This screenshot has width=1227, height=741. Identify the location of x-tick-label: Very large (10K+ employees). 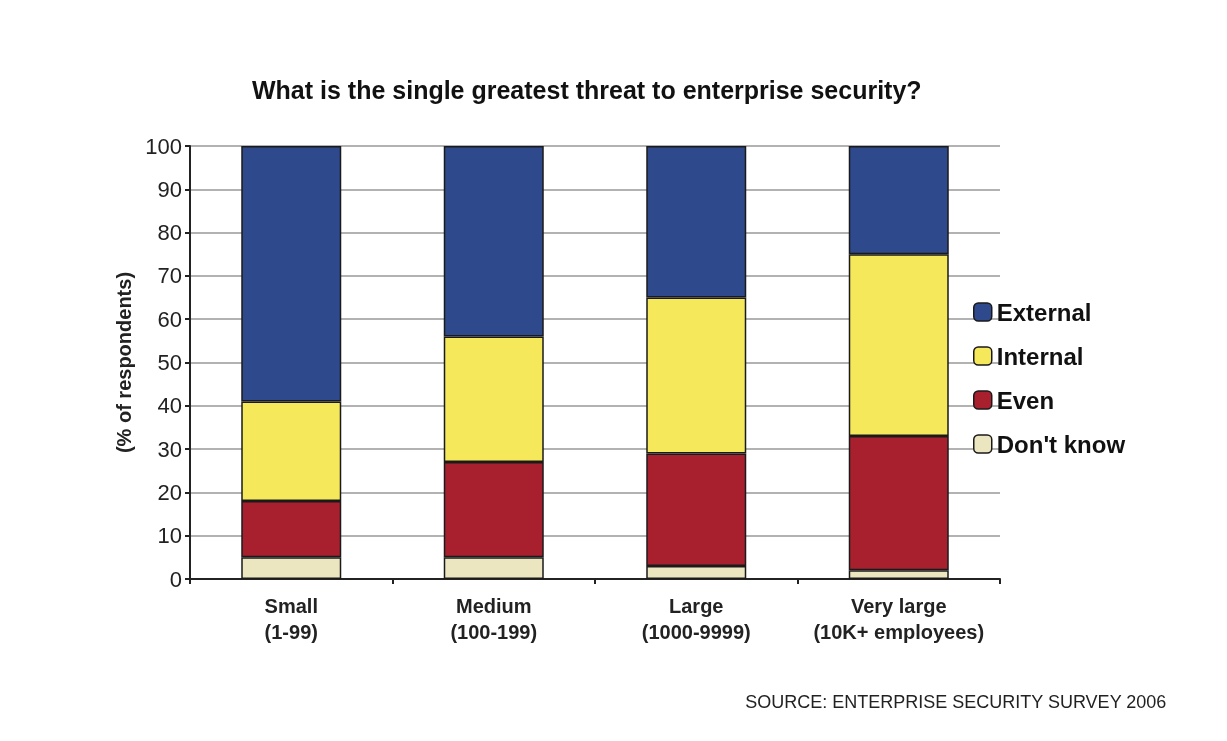
(899, 619).